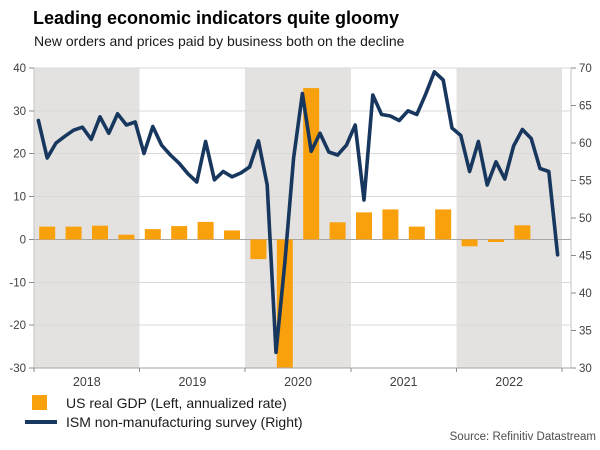 The width and height of the screenshot is (600, 450). I want to click on right-axis-tick-label: 50, so click(585, 219).